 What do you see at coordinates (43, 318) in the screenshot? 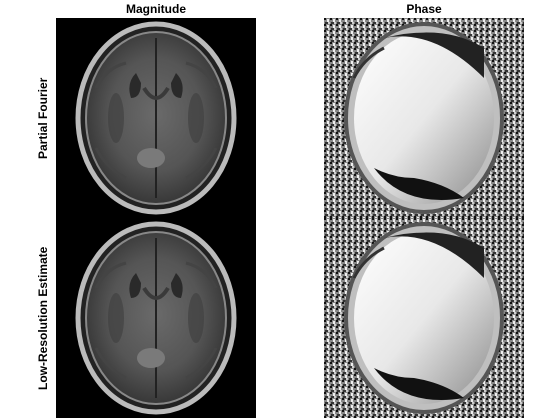
I see `row-label-low-resolution: Low-Resolution Estimate` at bounding box center [43, 318].